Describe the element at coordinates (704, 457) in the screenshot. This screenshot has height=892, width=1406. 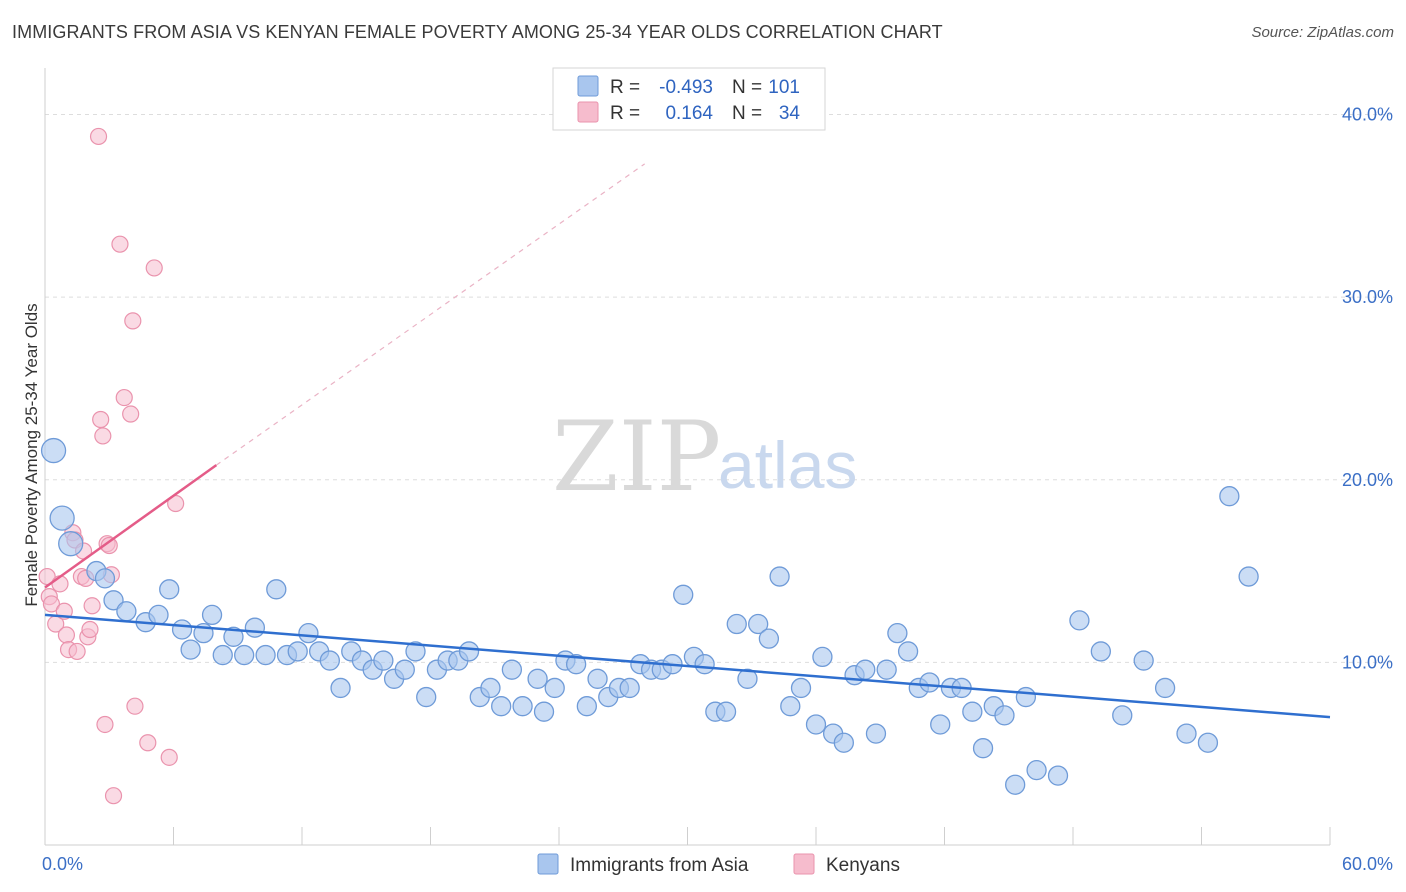
I see `watermark: ZIP atlas` at that location.